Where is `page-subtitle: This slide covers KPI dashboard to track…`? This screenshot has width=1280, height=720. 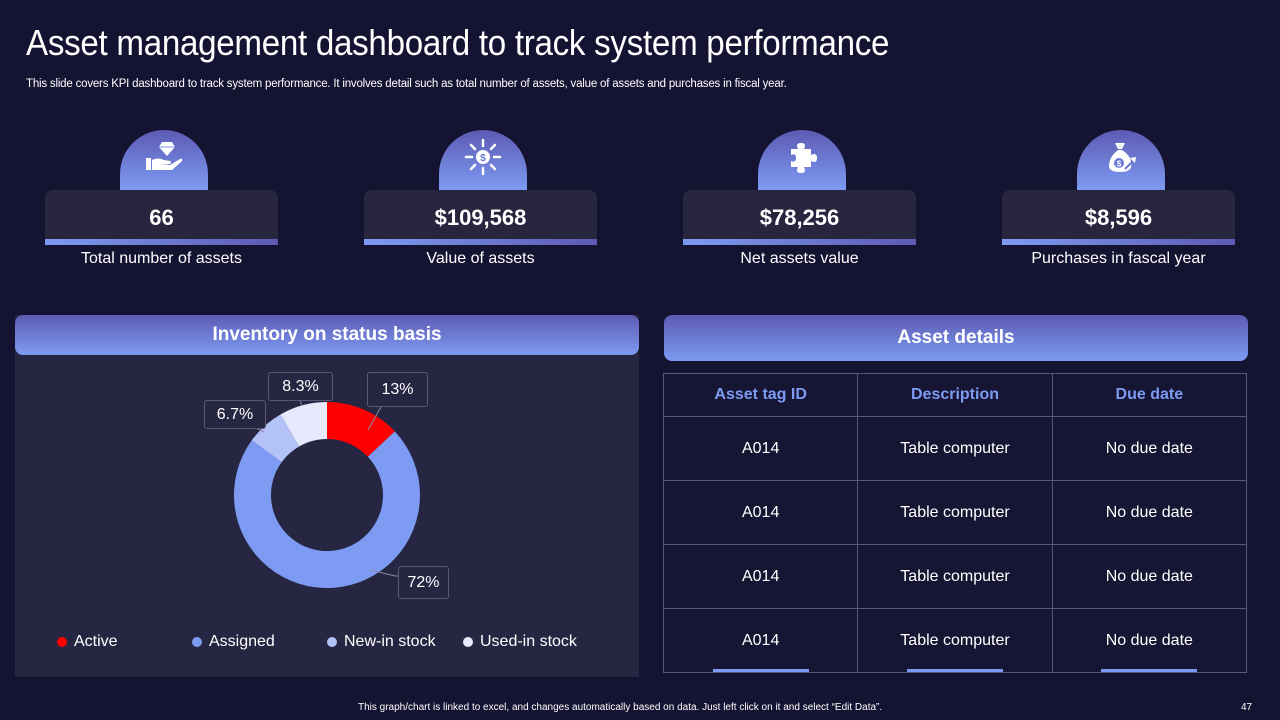
page-subtitle: This slide covers KPI dashboard to track… is located at coordinates (406, 84).